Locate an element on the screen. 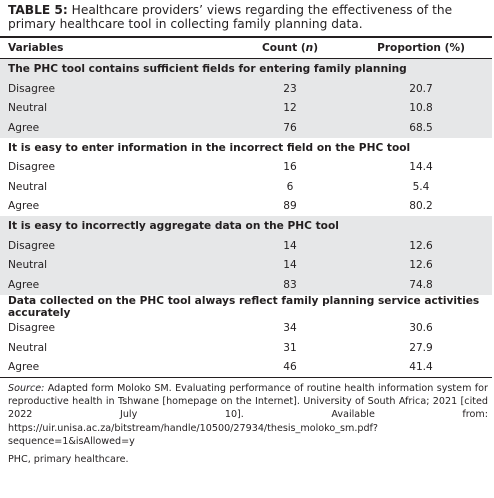  data-row: Agree 83 74.8 is located at coordinates (246, 285).